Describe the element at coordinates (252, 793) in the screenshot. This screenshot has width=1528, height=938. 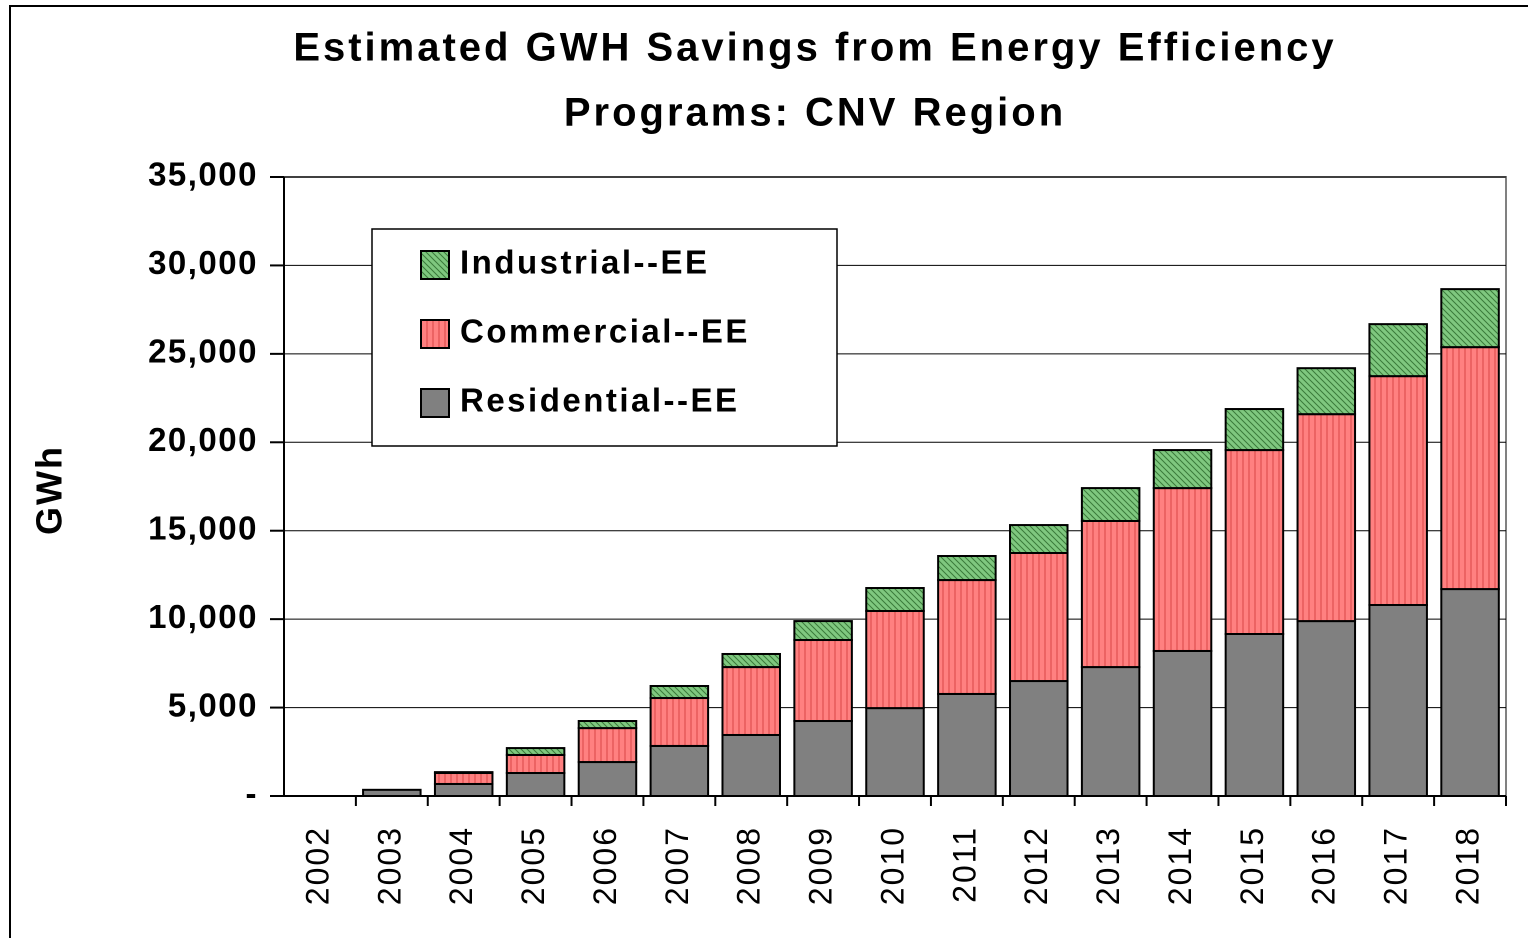
I see `y-tick-label: -` at that location.